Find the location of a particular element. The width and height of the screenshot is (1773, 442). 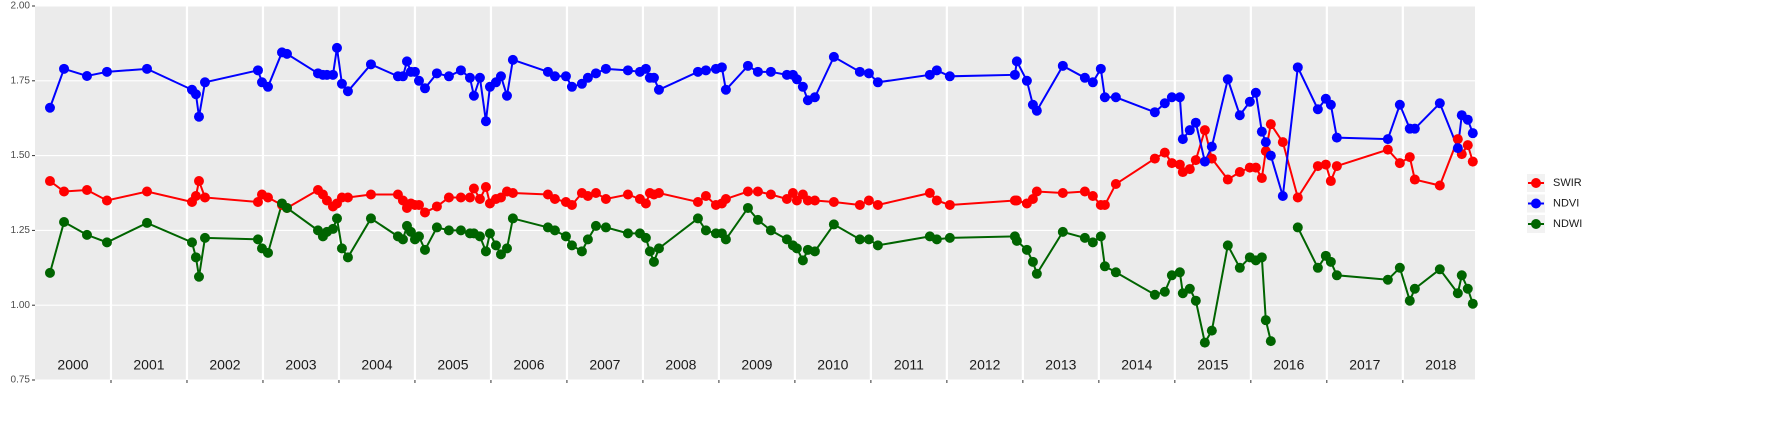

year-label: 2014 is located at coordinates (1136, 365).